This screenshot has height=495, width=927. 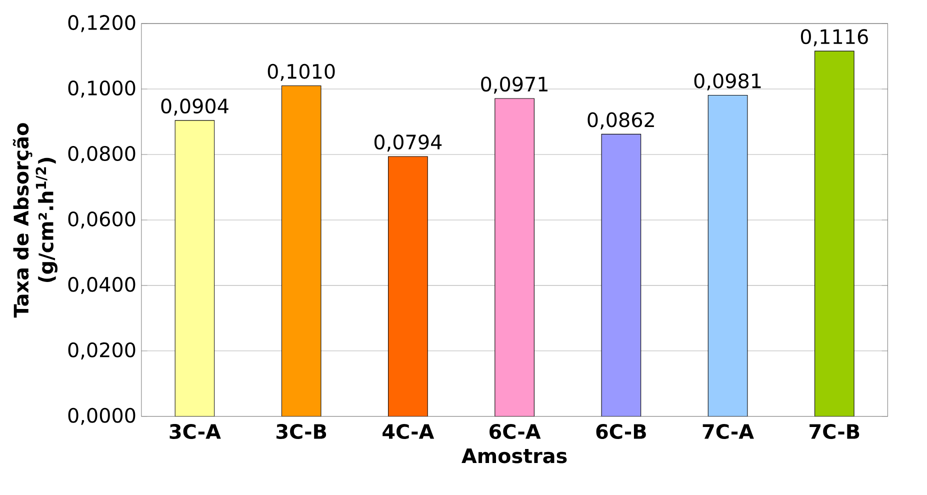 I want to click on data-label: 0,0981, so click(x=727, y=81).